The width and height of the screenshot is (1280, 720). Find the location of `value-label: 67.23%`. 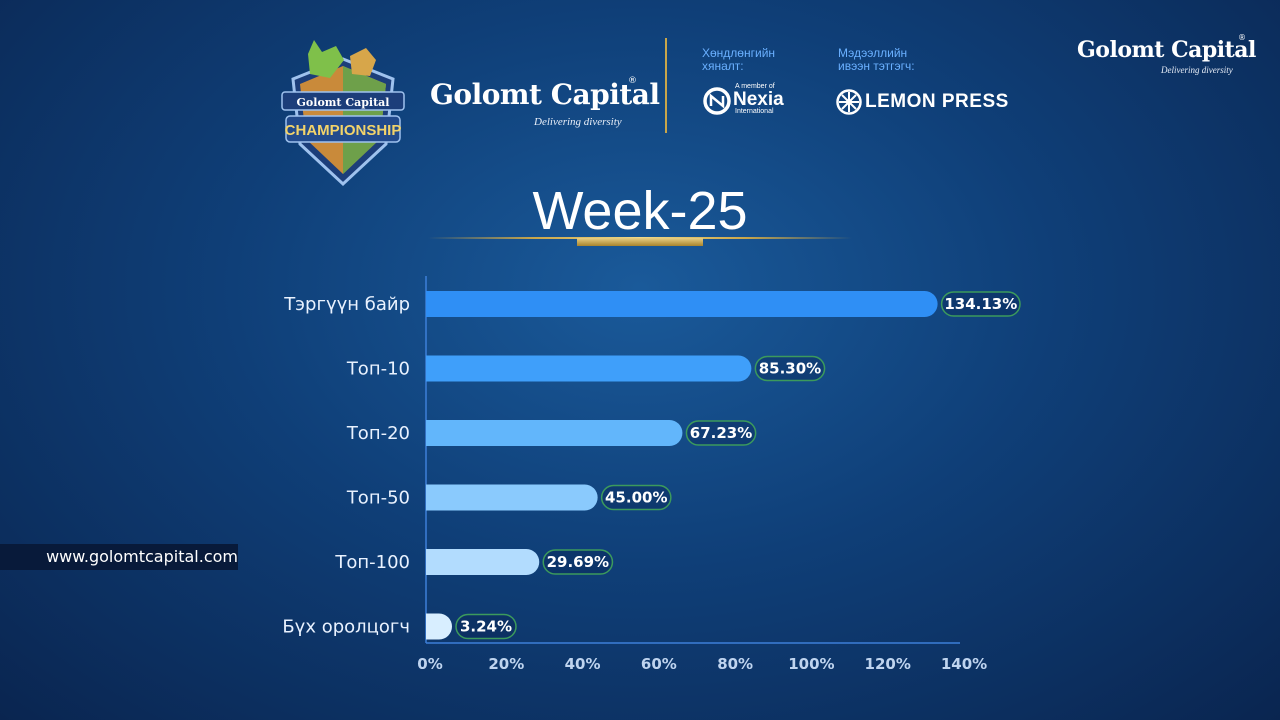

value-label: 67.23% is located at coordinates (721, 433).